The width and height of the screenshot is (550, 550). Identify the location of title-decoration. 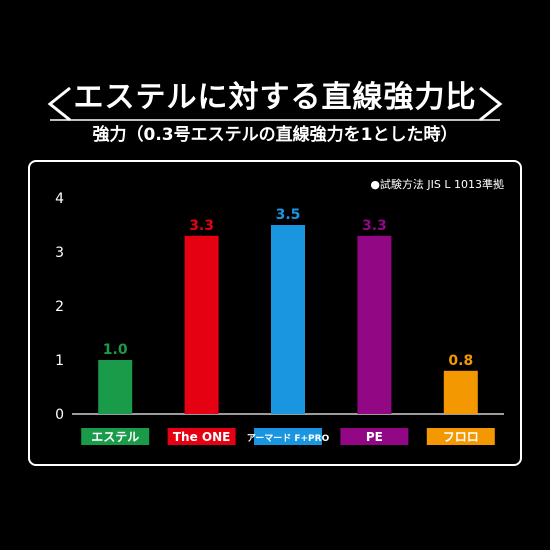
(275, 104).